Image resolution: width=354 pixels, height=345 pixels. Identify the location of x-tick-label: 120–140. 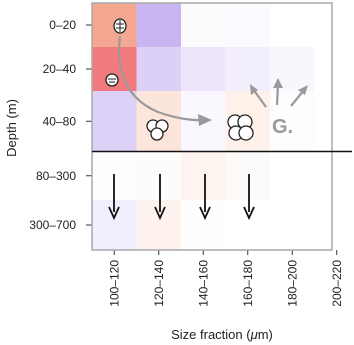
(159, 283).